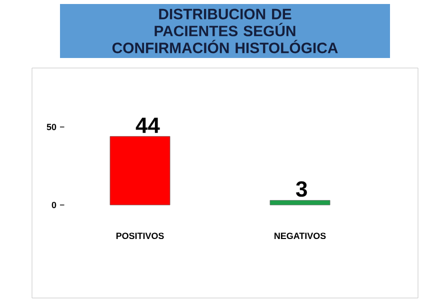 Image resolution: width=448 pixels, height=300 pixels. Describe the element at coordinates (54, 205) in the screenshot. I see `y-tick-label: 0` at that location.